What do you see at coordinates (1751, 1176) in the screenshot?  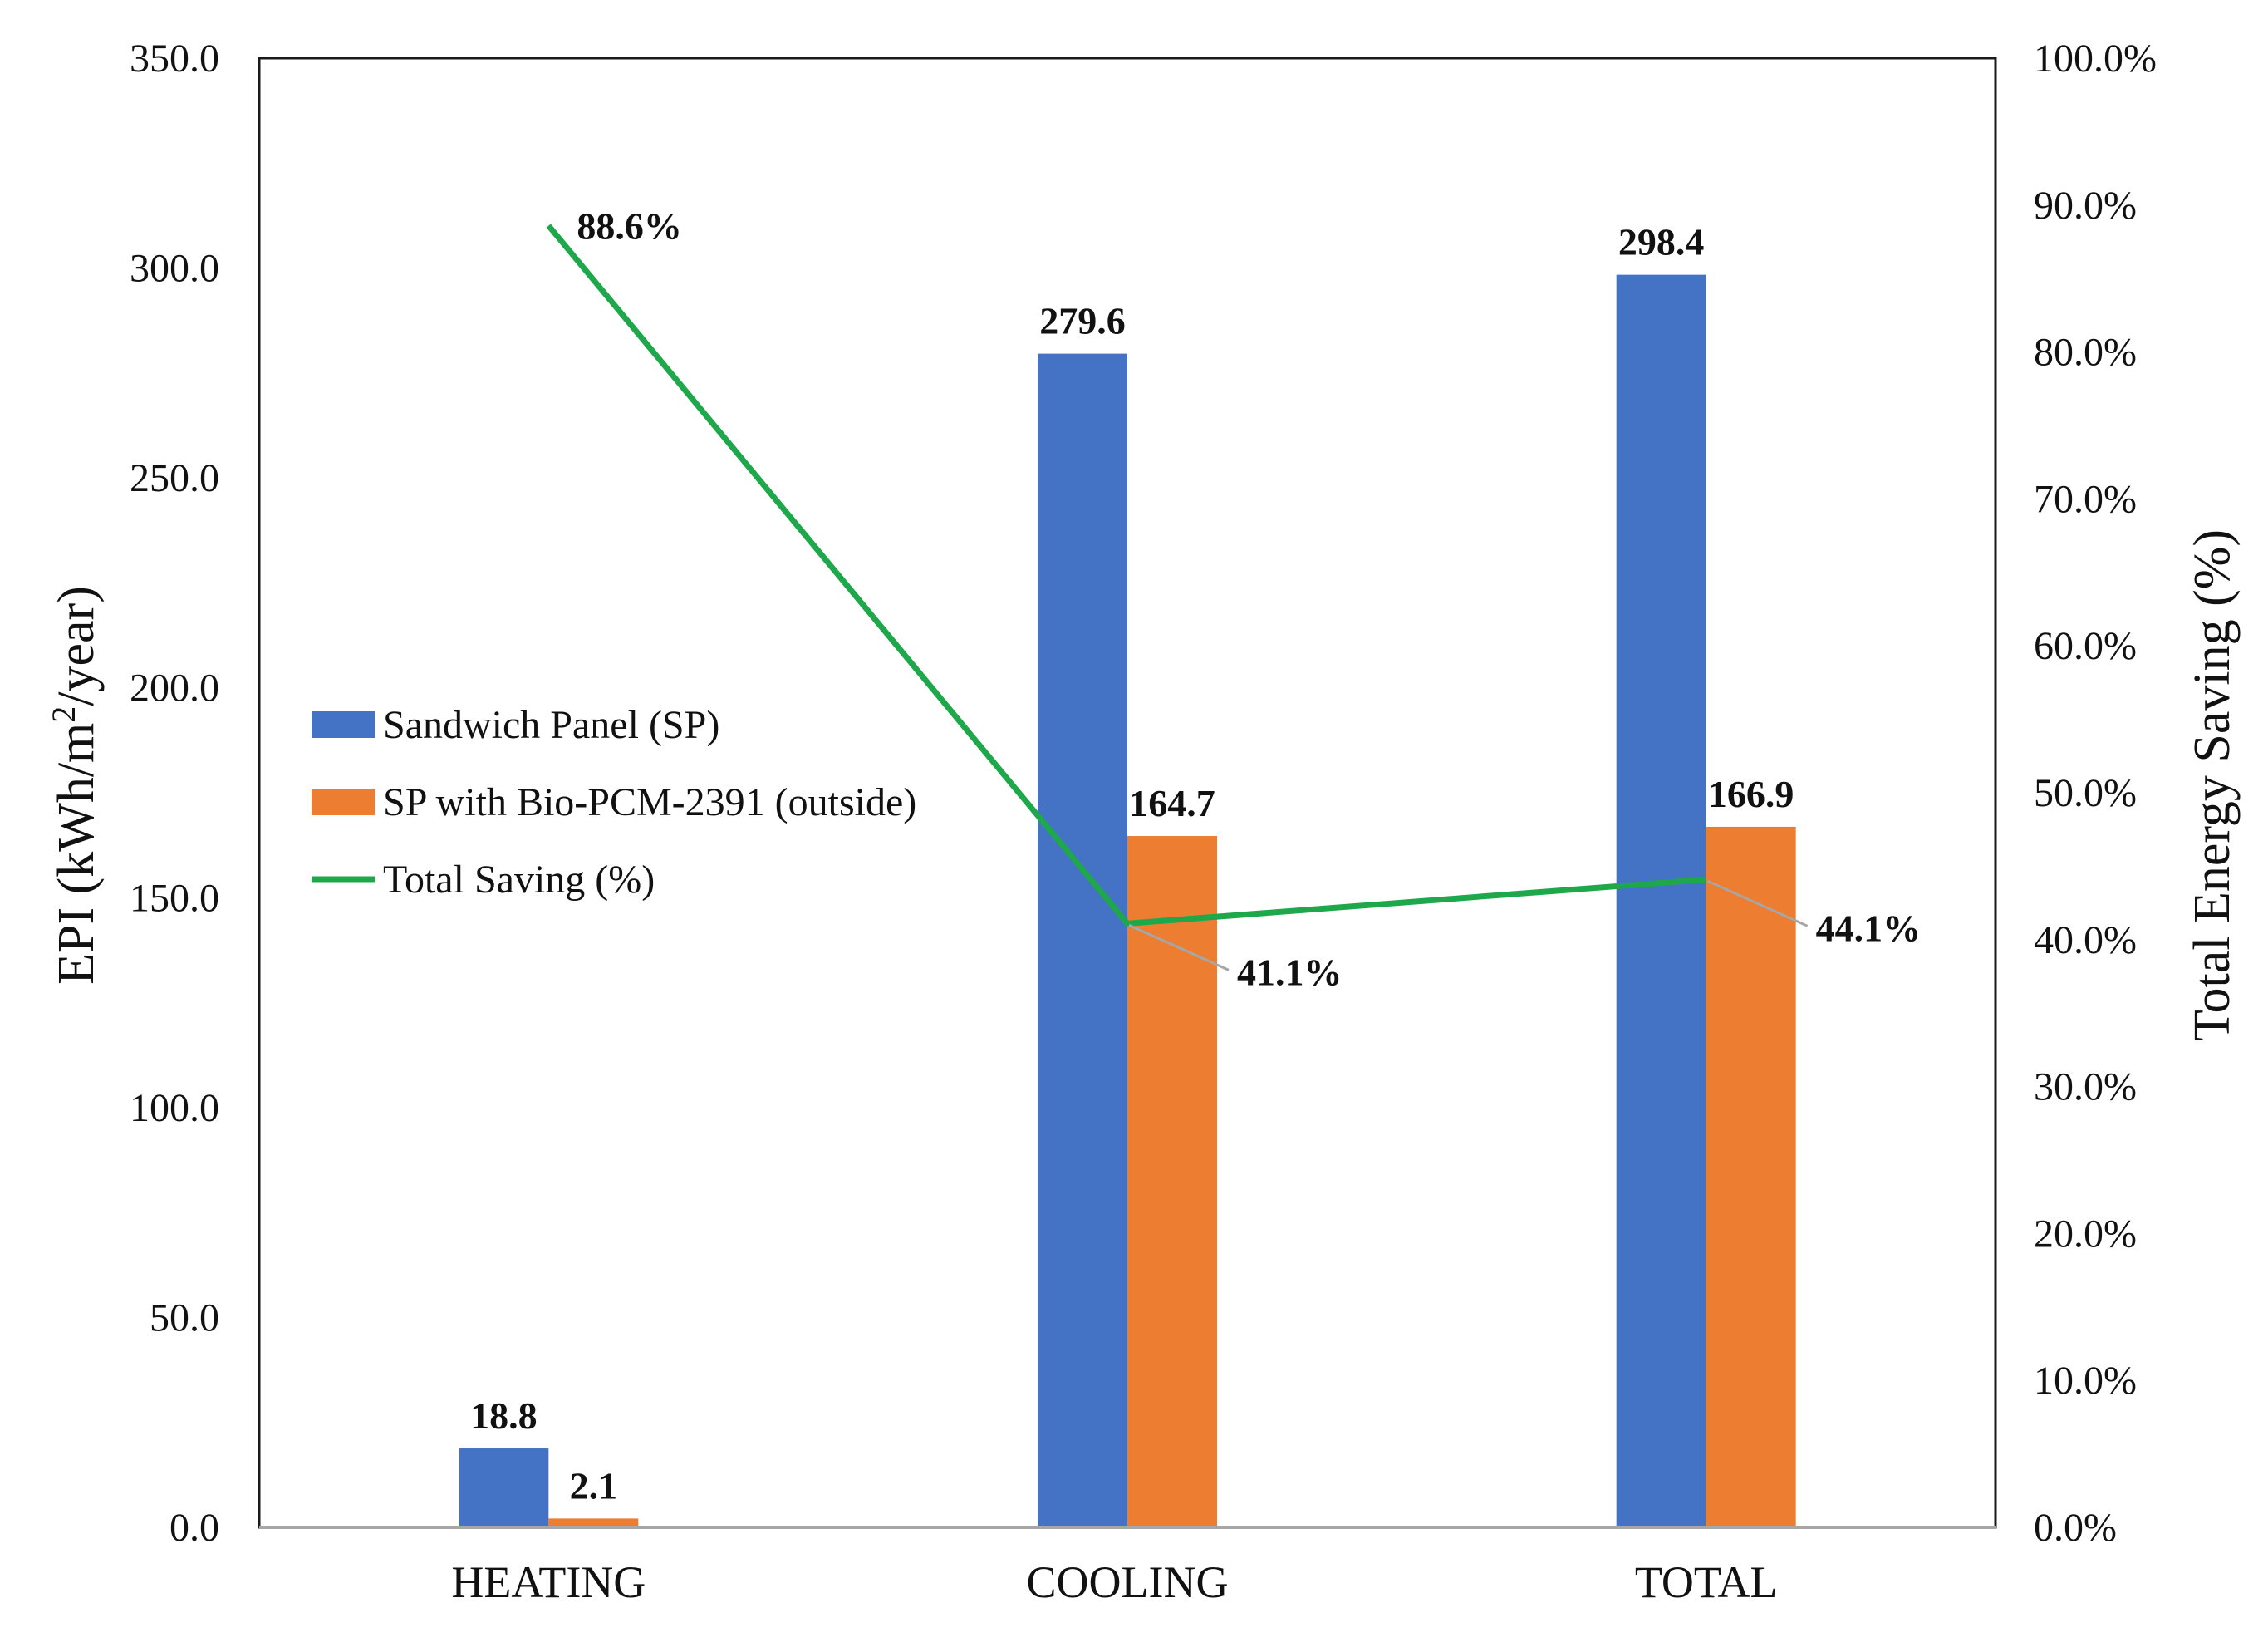 I see `bar-sp-bio-pcm-total` at bounding box center [1751, 1176].